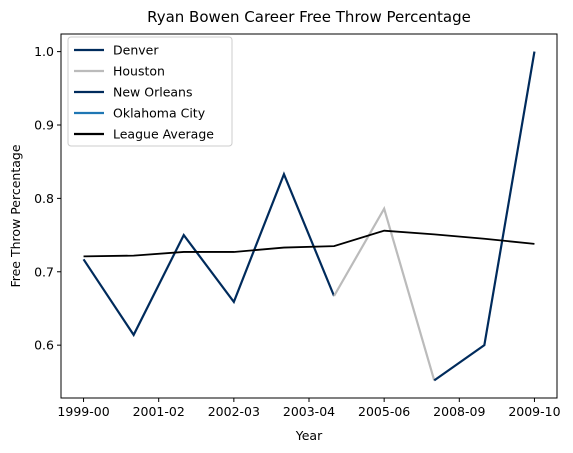 The height and width of the screenshot is (453, 573). I want to click on y-tick-label: 0.8, so click(44, 198).